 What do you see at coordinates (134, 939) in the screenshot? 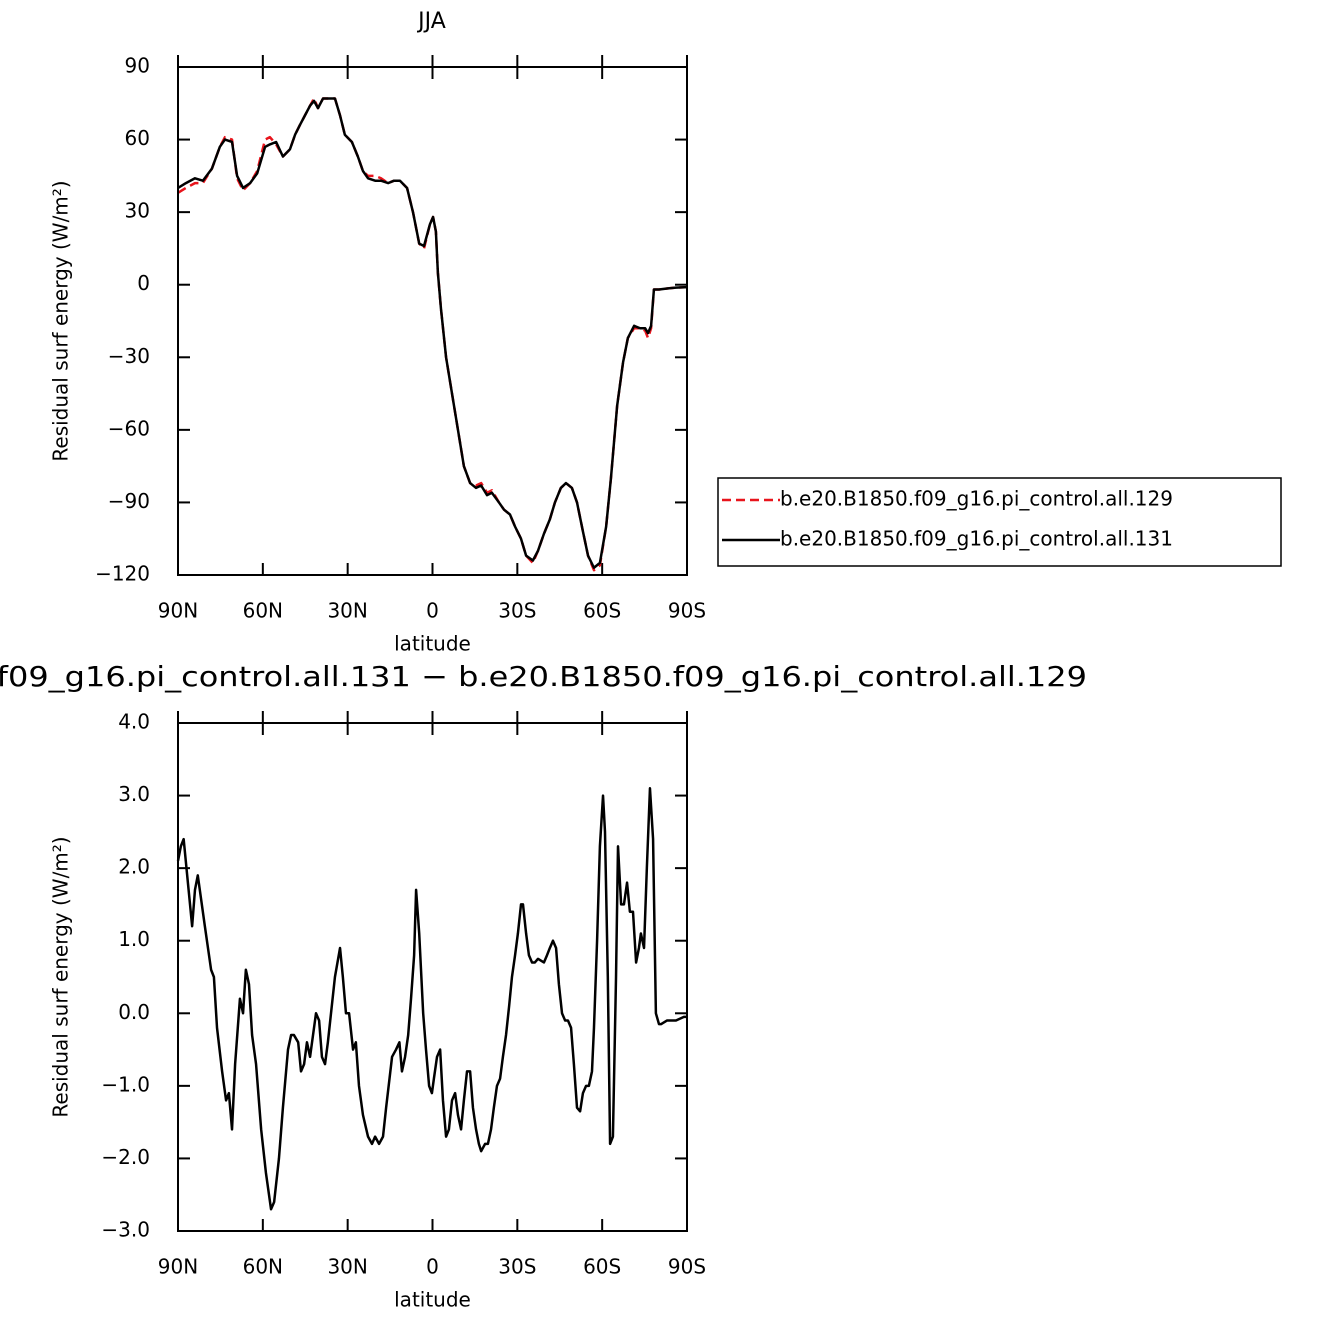
I see `y-tick-label: 1.0` at bounding box center [134, 939].